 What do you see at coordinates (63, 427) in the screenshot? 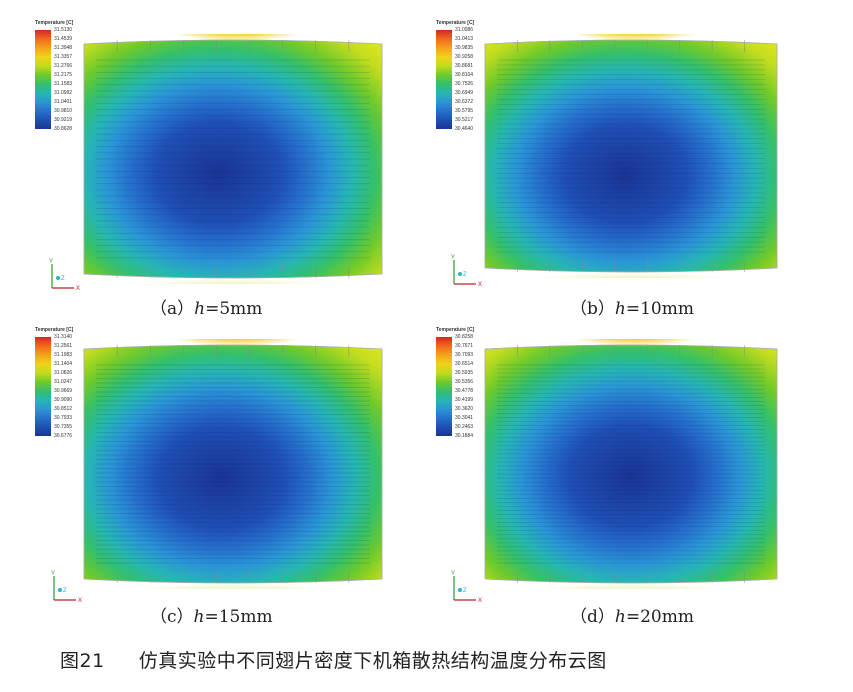
I see `legend-value: 30.7355` at bounding box center [63, 427].